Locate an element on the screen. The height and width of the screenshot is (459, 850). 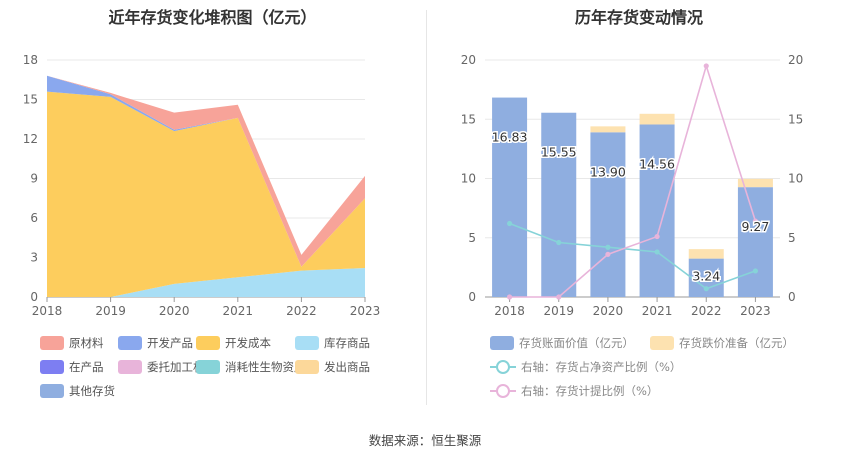
legend-label: 在产品 is located at coordinates (86, 367).